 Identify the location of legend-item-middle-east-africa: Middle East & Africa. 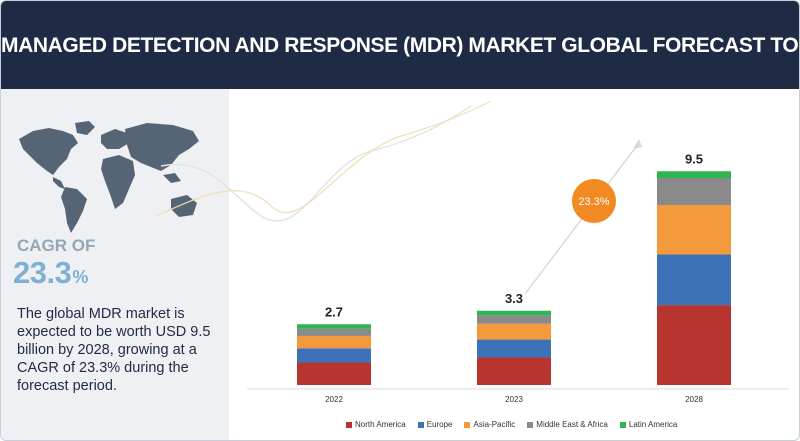
(567, 424).